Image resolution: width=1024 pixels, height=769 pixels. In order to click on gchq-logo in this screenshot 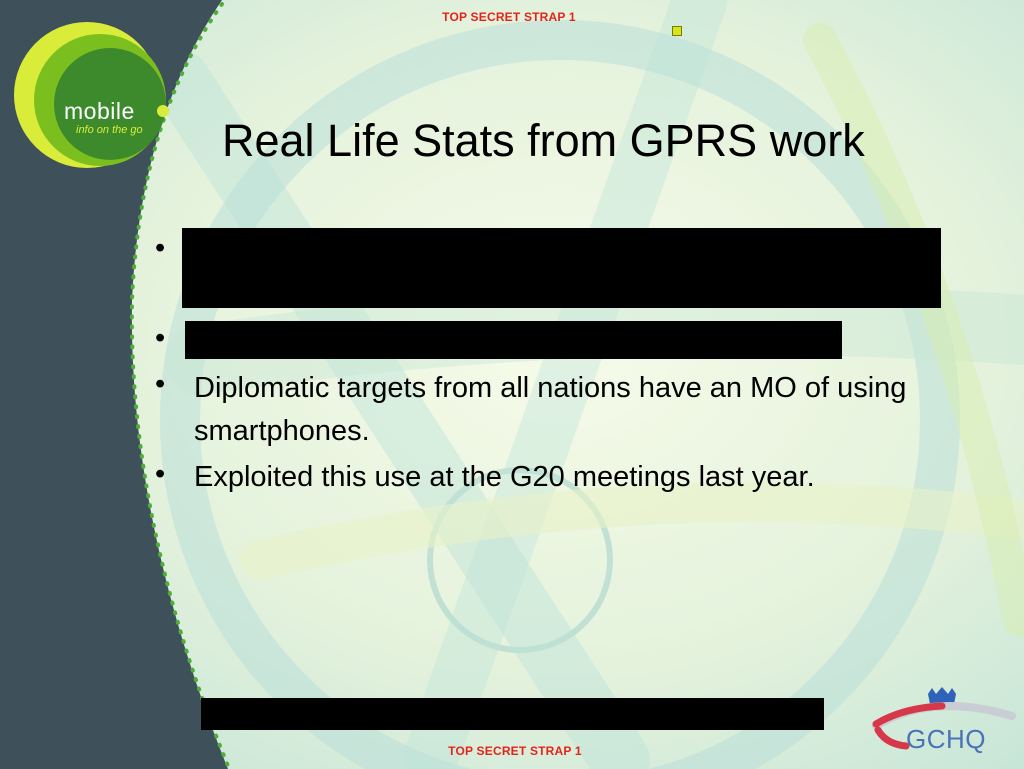, I will do `click(944, 718)`.